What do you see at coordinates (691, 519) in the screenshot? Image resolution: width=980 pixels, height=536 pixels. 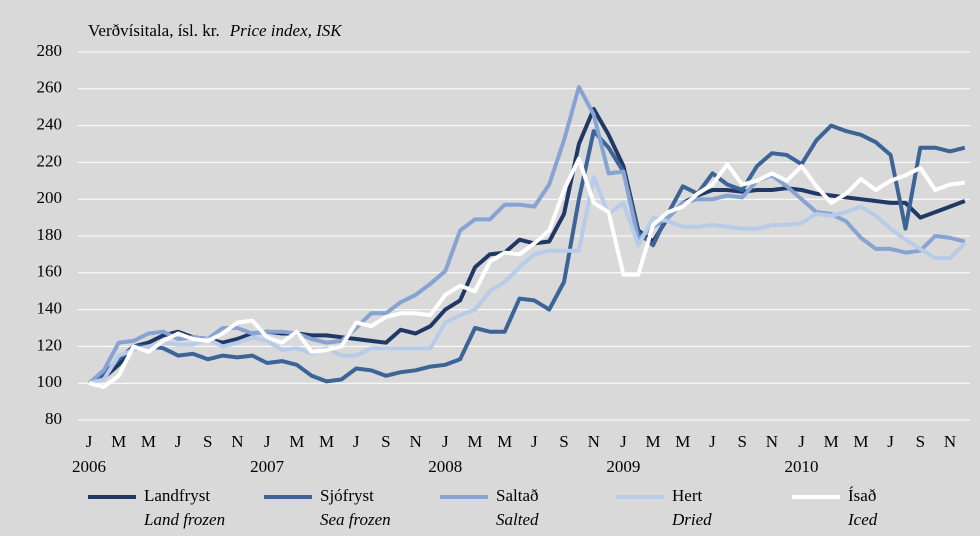 I see `legend-label-en: Dried` at bounding box center [691, 519].